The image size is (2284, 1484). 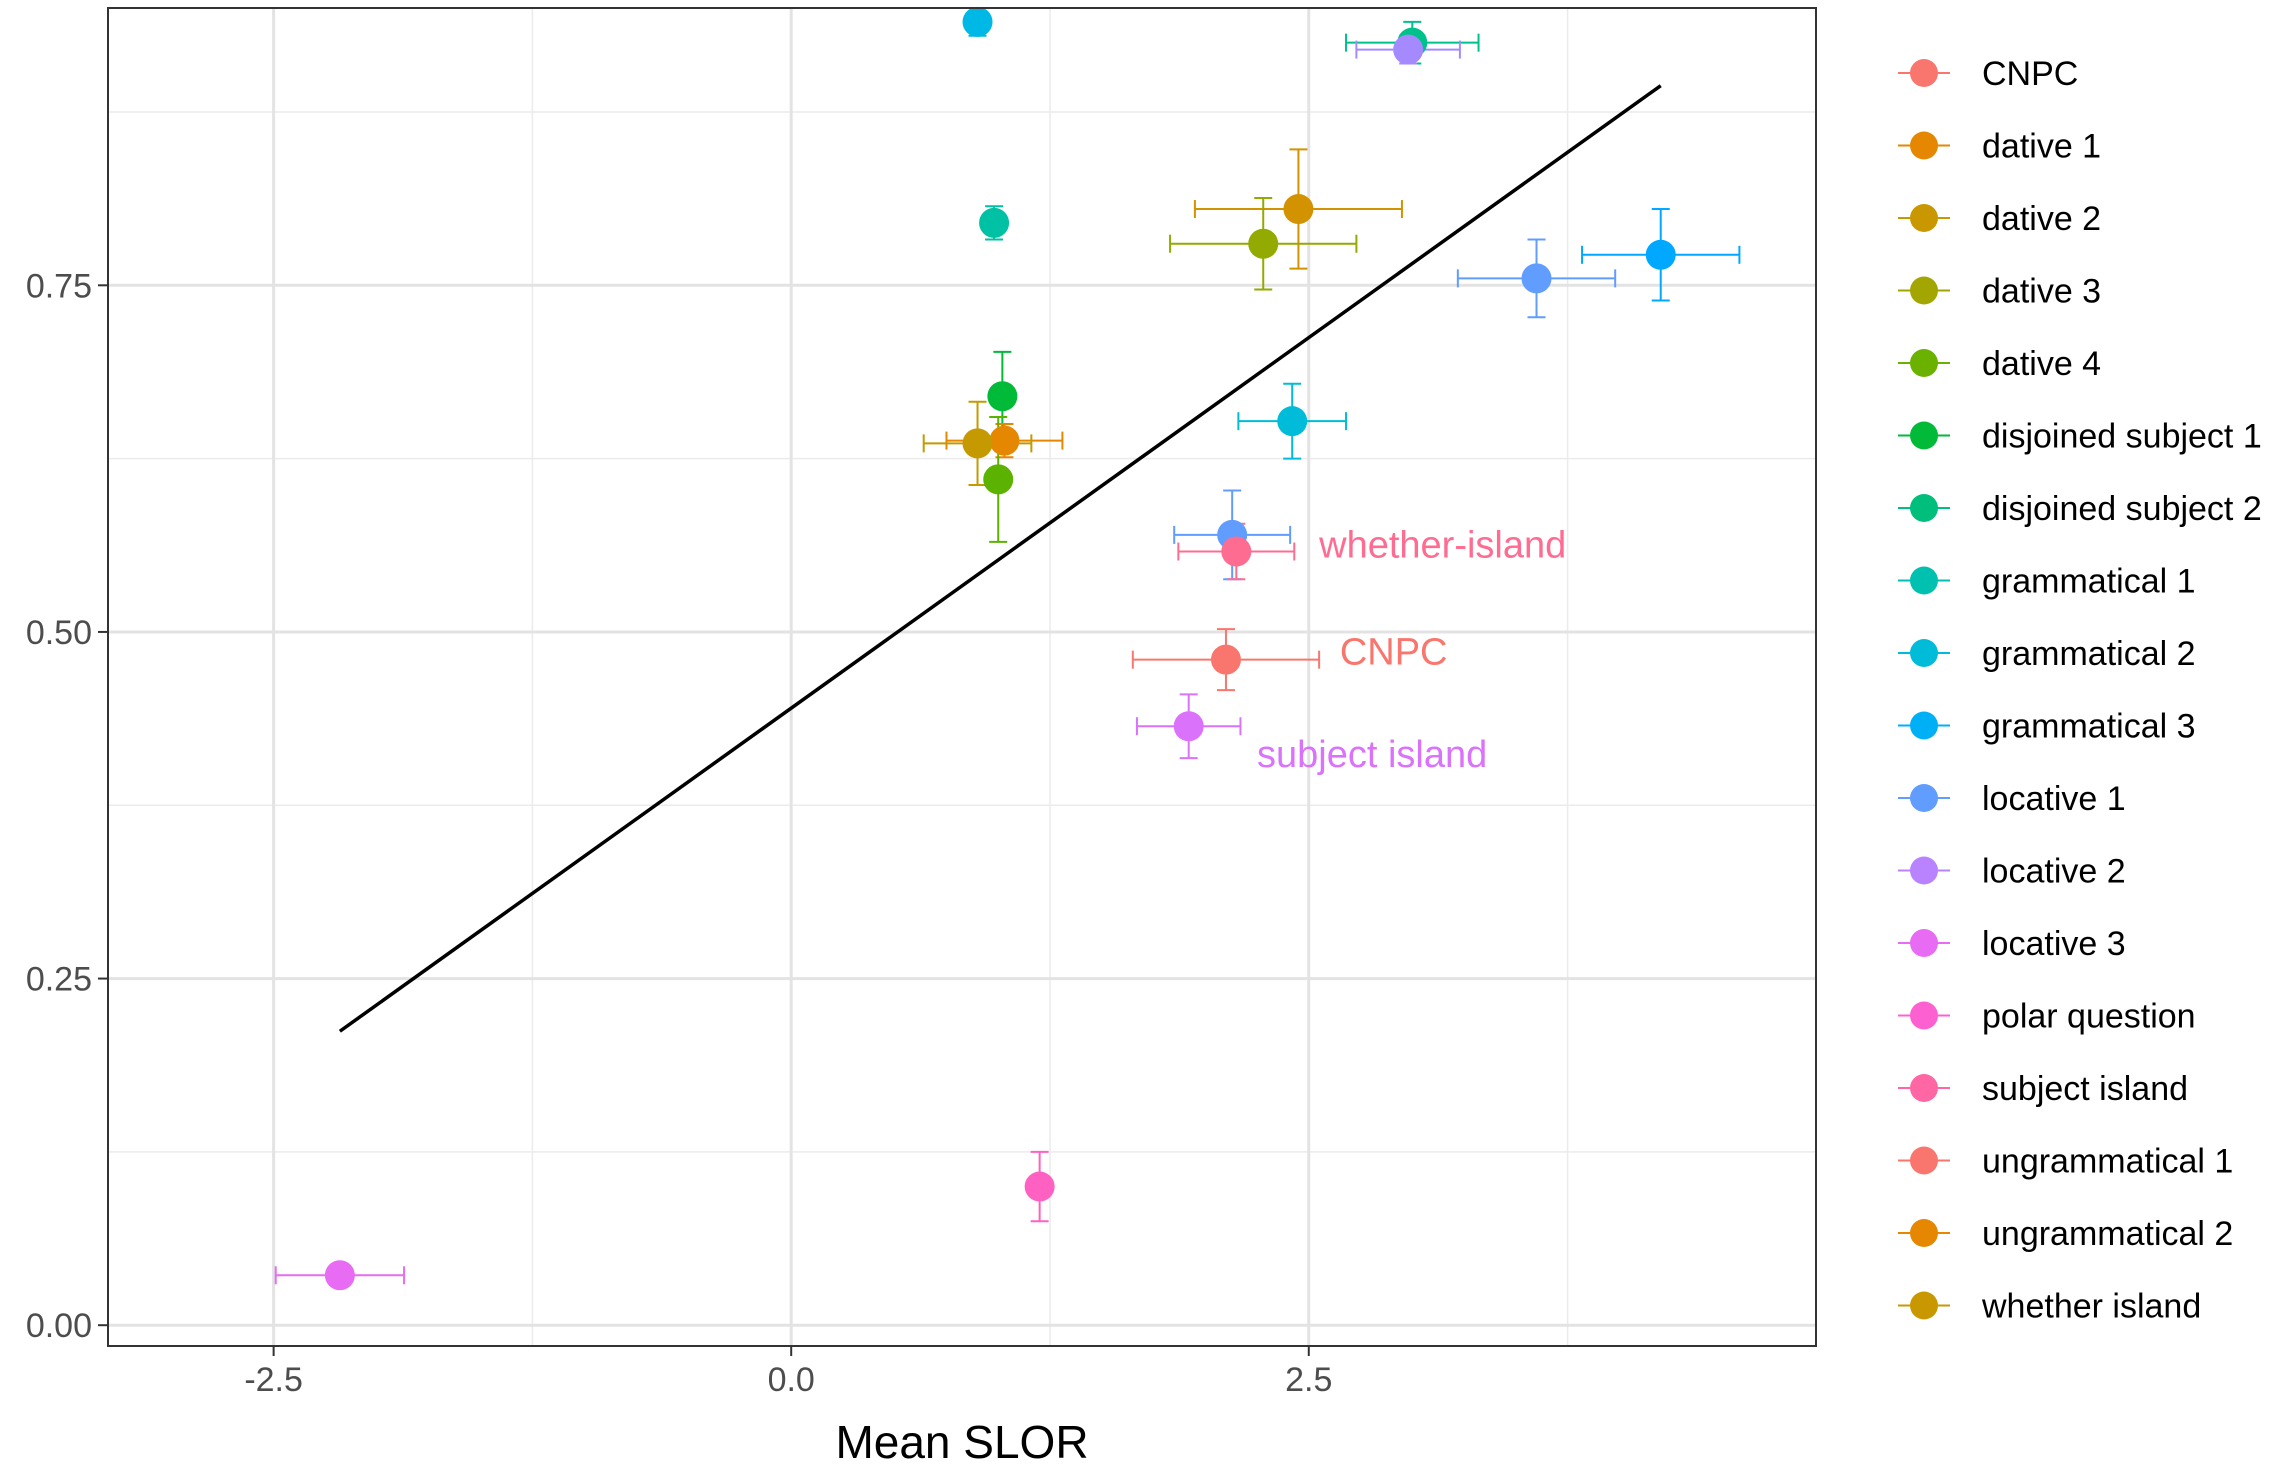 I want to click on legend-label: ungrammatical 2, so click(x=2107, y=1234).